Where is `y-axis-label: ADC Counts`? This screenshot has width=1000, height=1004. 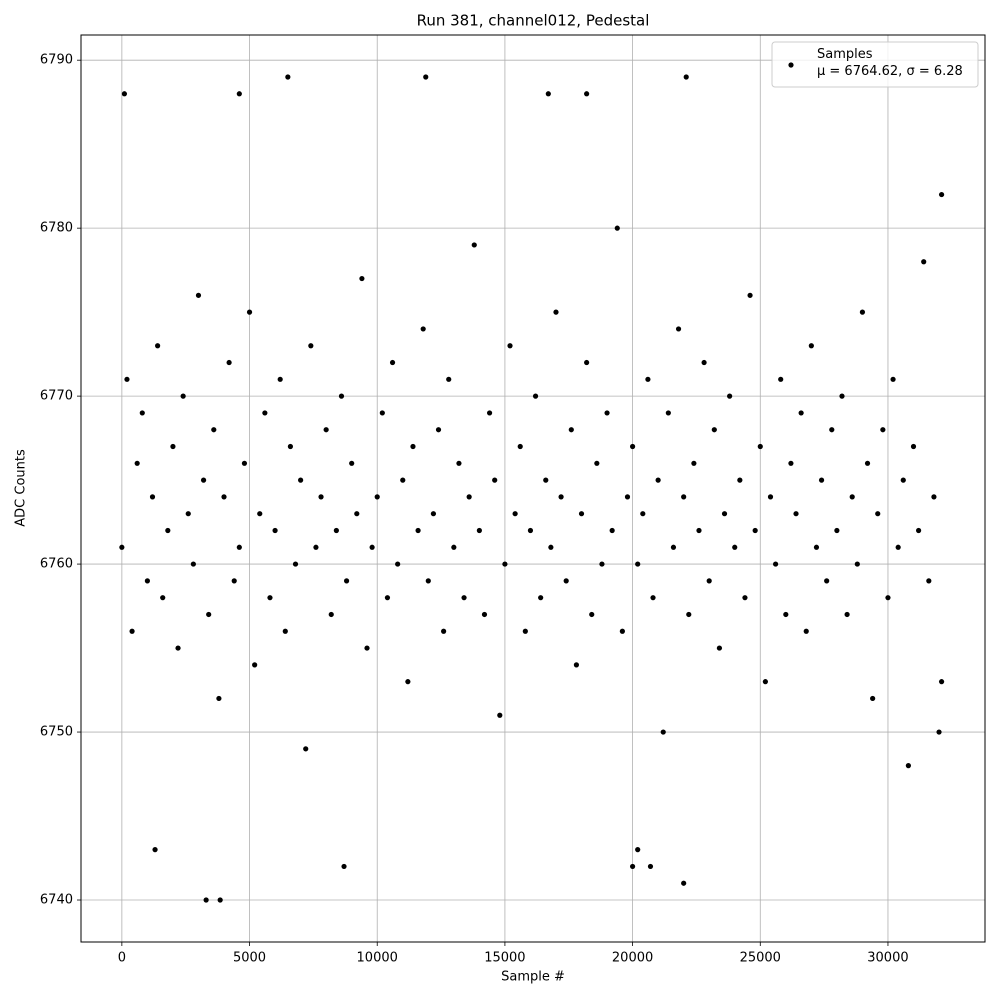 y-axis-label: ADC Counts is located at coordinates (21, 488).